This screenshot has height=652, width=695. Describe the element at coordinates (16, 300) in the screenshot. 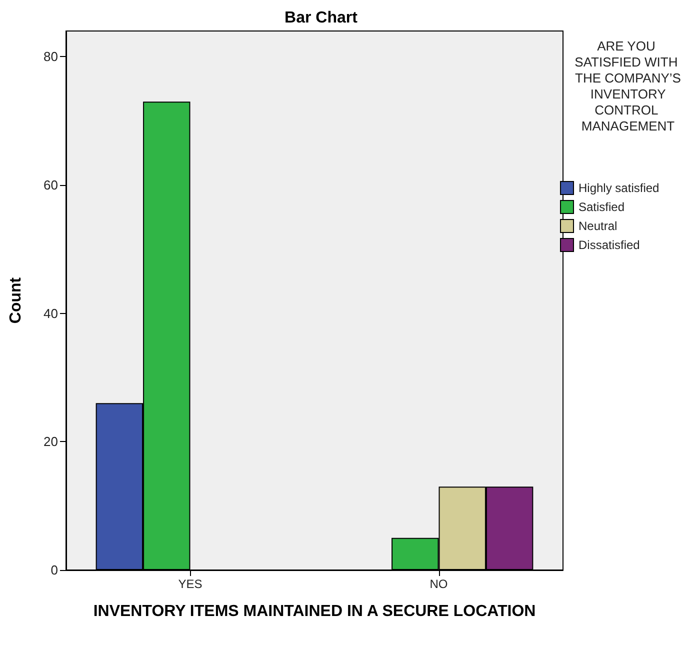

I see `y-axis-title: Count` at that location.